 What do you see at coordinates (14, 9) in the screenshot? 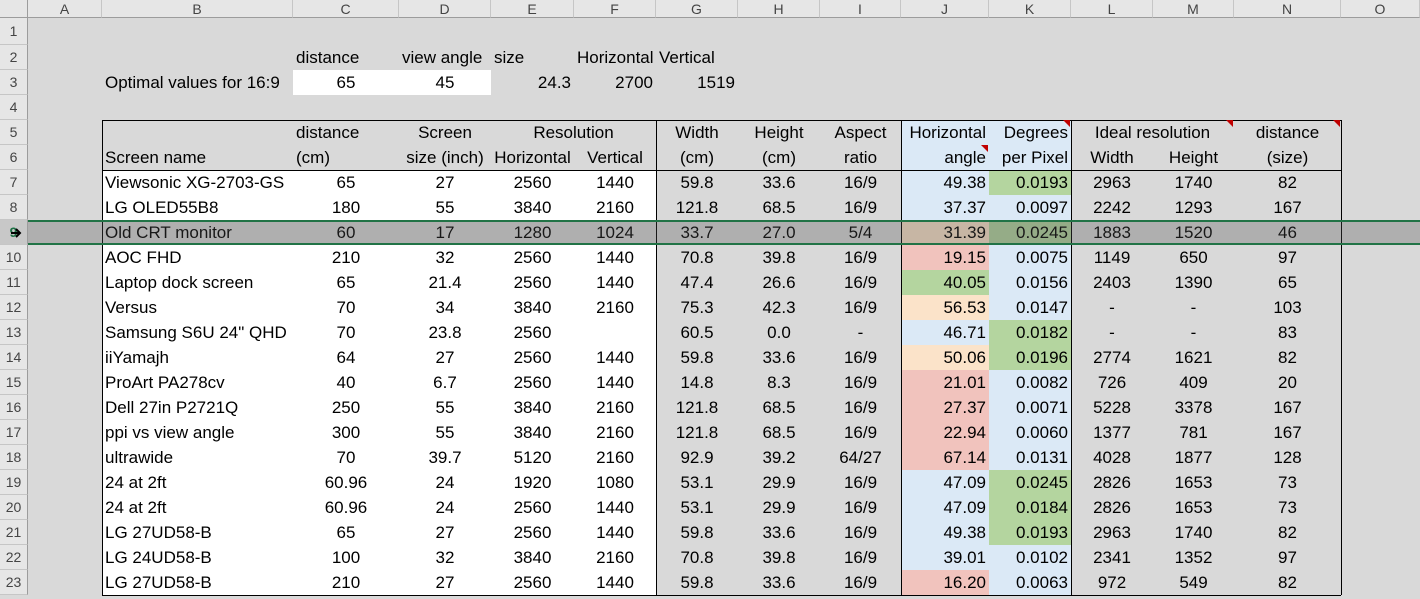
I see `select-all-corner` at bounding box center [14, 9].